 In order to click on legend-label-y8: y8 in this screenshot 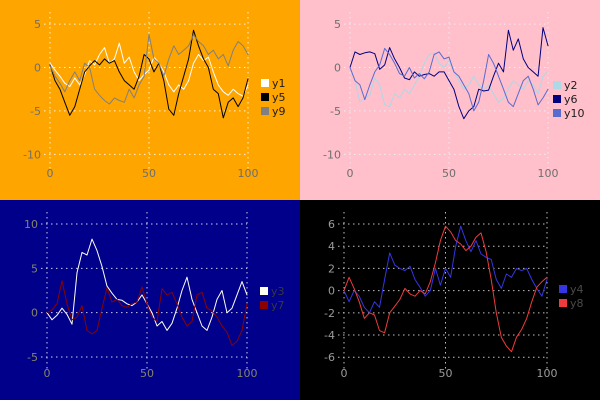, I will do `click(577, 303)`.